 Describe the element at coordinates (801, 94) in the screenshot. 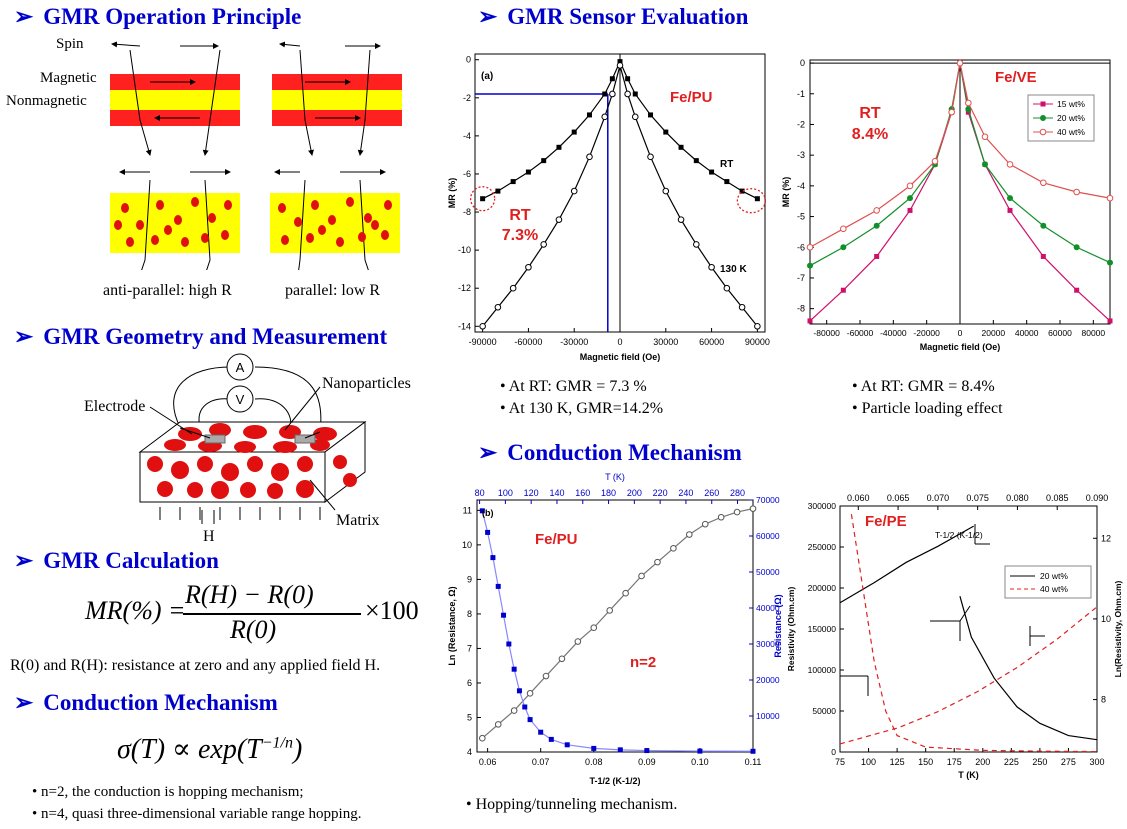

I see `y-tick-label: -1` at that location.